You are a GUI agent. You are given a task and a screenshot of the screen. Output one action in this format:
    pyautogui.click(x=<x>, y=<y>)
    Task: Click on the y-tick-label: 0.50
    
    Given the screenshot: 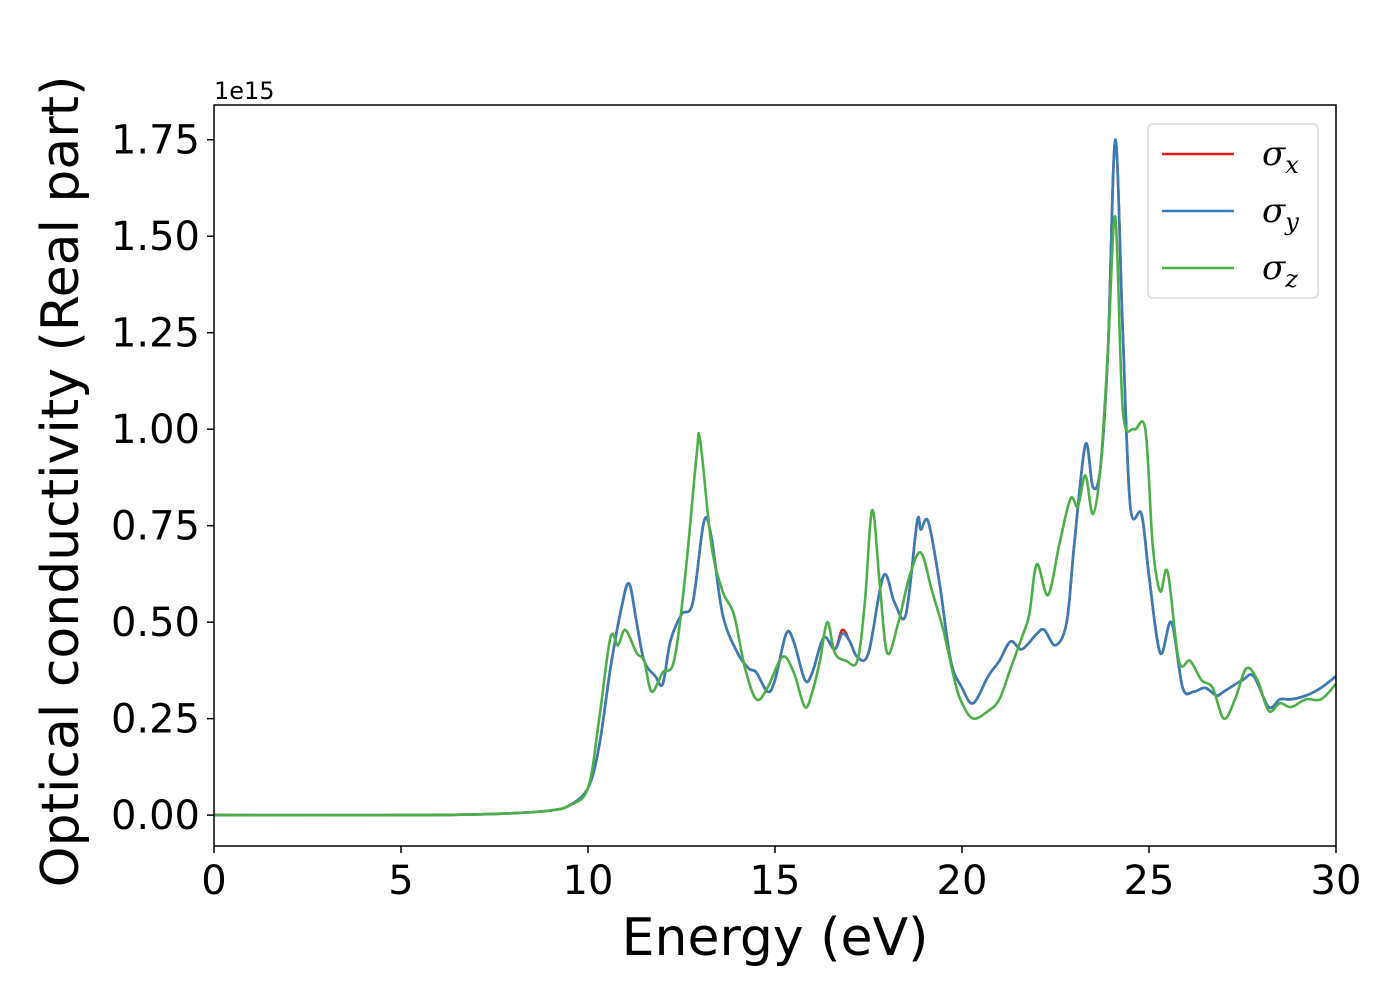 What is the action you would take?
    pyautogui.click(x=155, y=623)
    